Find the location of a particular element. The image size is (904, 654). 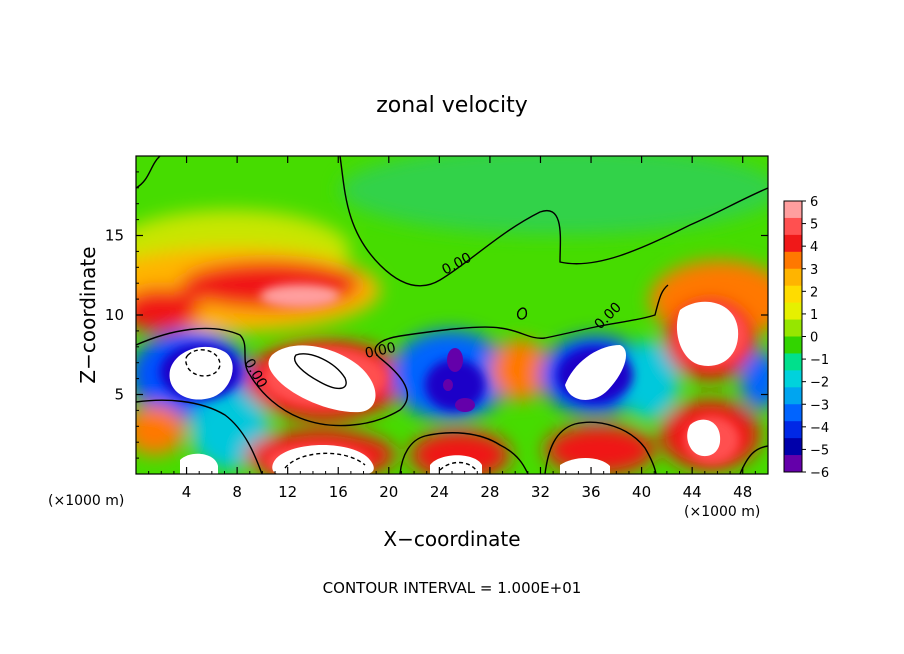

colorbar-label: −5 is located at coordinates (819, 450).